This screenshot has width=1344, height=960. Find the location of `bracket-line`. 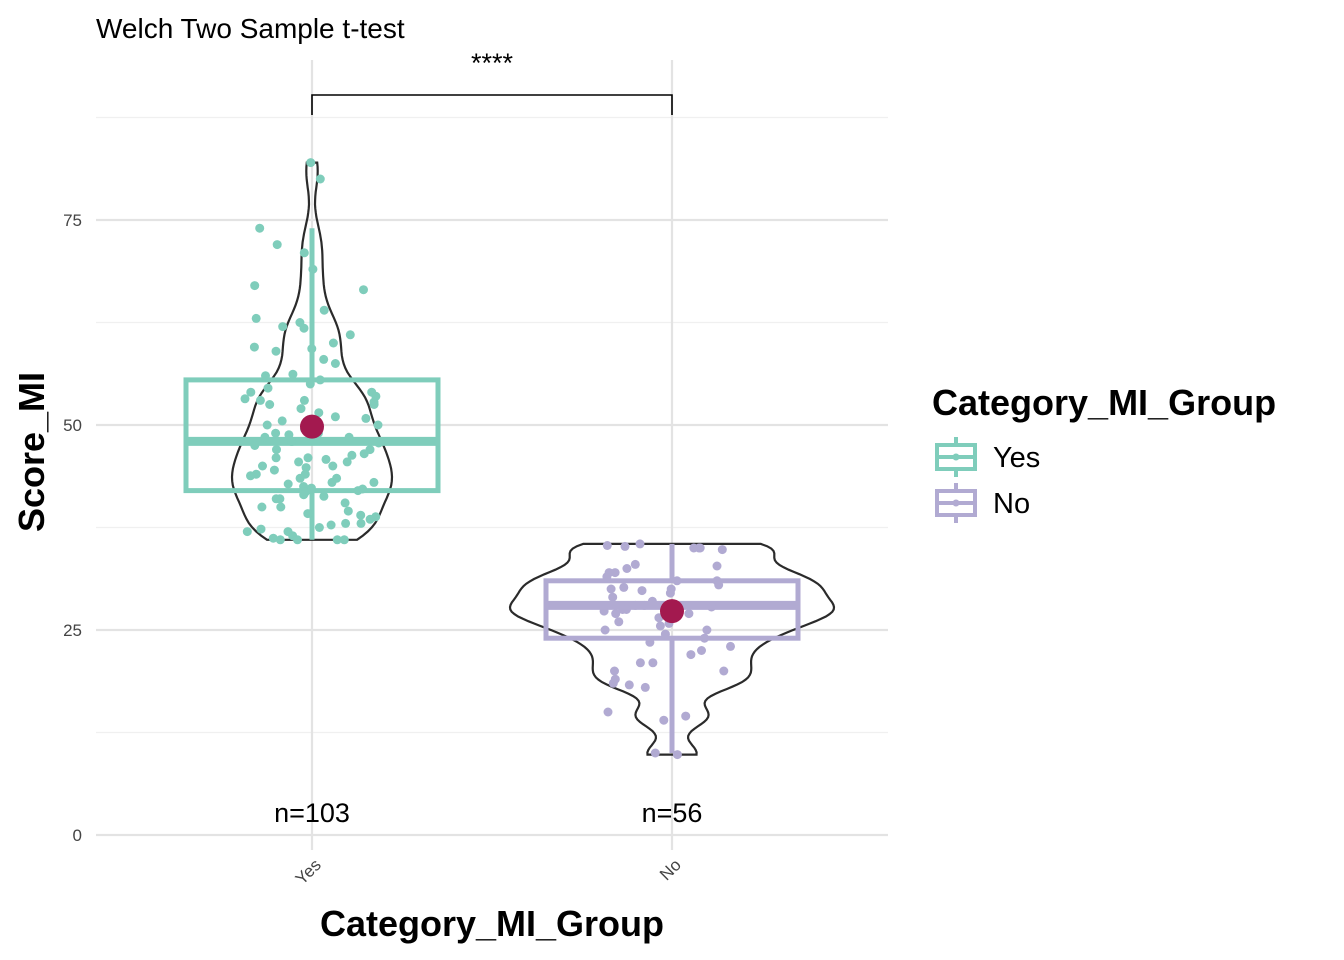

bracket-line is located at coordinates (492, 104).